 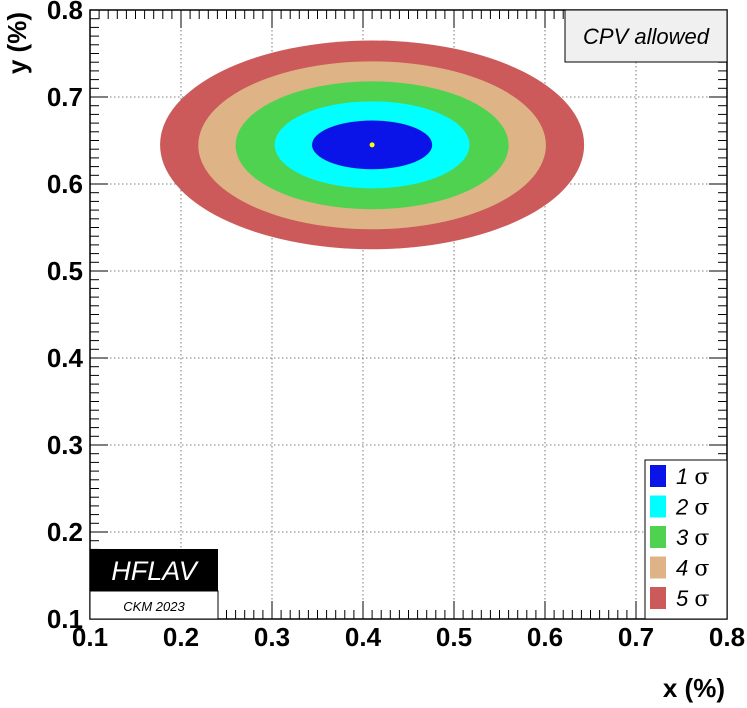 I want to click on y-tick-label: 0.2, so click(x=65, y=532).